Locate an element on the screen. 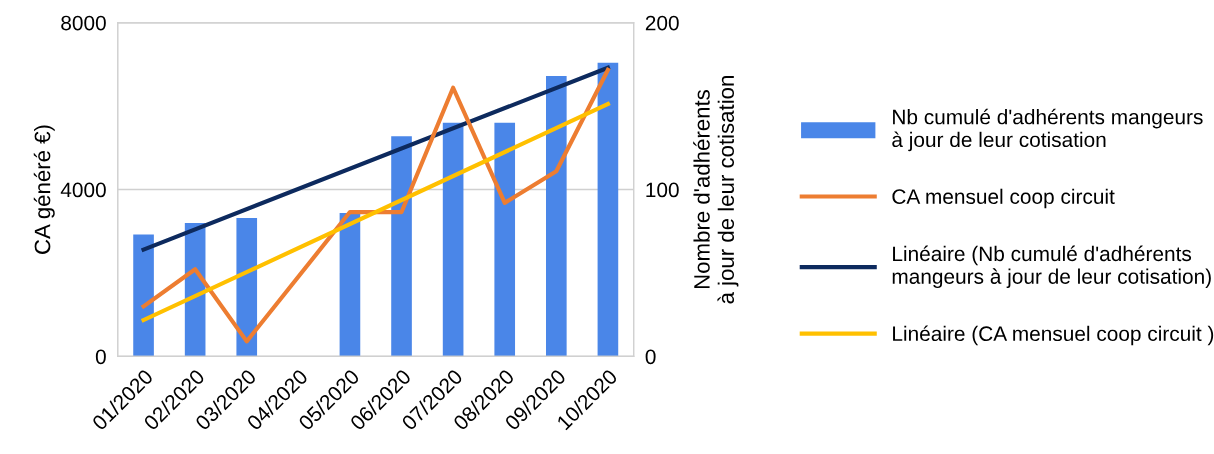 The width and height of the screenshot is (1214, 454). legend-label: CA mensuel coop circuit is located at coordinates (1003, 198).